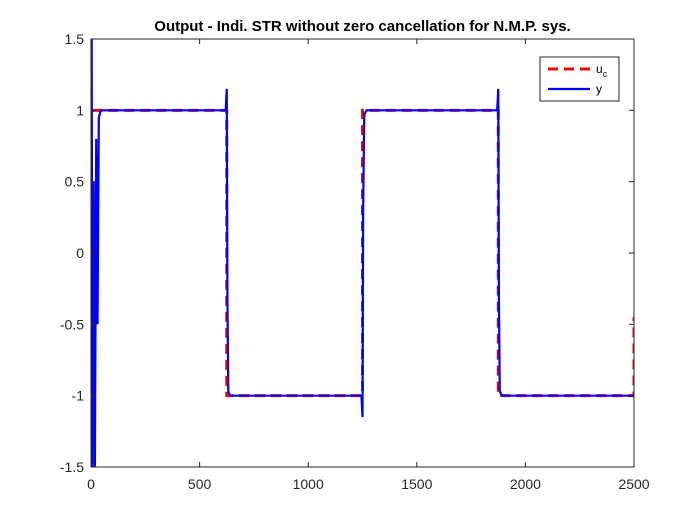 Image resolution: width=700 pixels, height=525 pixels. I want to click on x-tick-label: 2500, so click(633, 484).